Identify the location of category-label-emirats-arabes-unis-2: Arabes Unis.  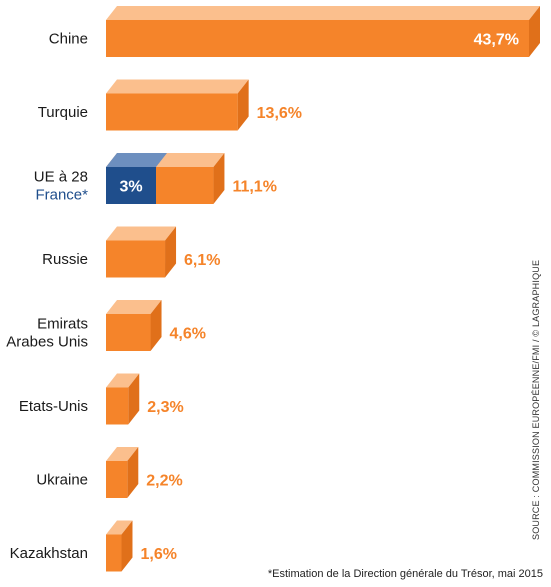
(47, 342).